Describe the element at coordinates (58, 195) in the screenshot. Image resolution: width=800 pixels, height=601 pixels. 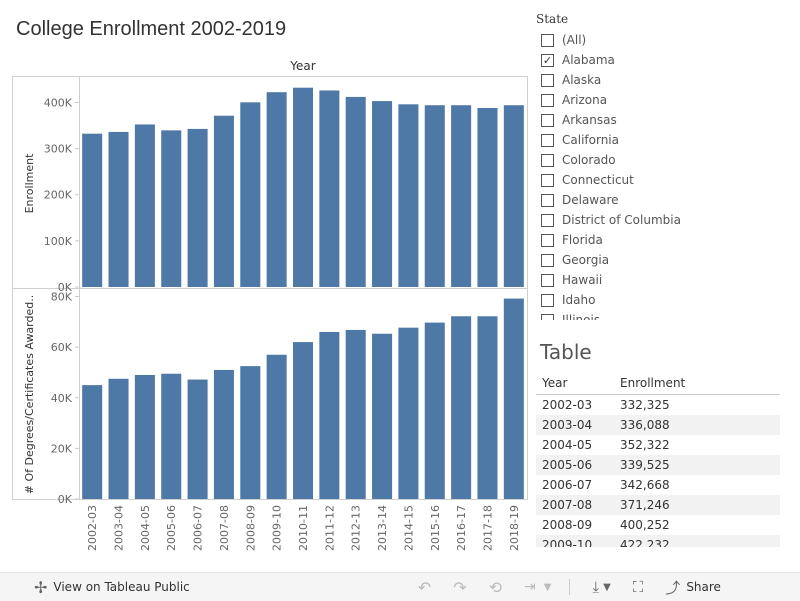
I see `y-tick-label: 200K` at that location.